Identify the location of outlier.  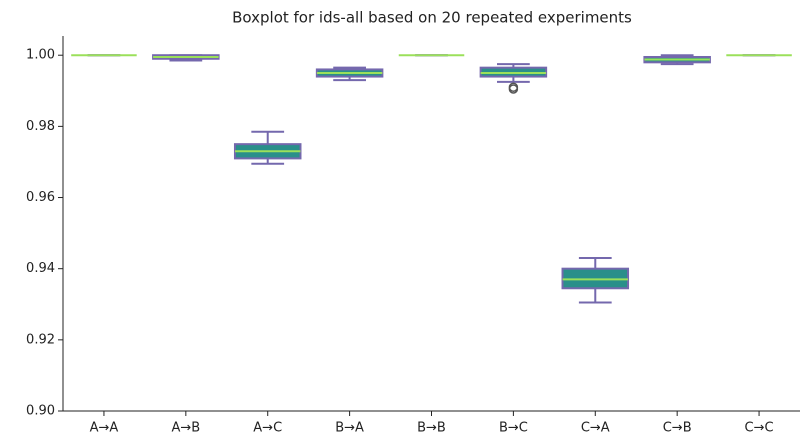
(513, 89).